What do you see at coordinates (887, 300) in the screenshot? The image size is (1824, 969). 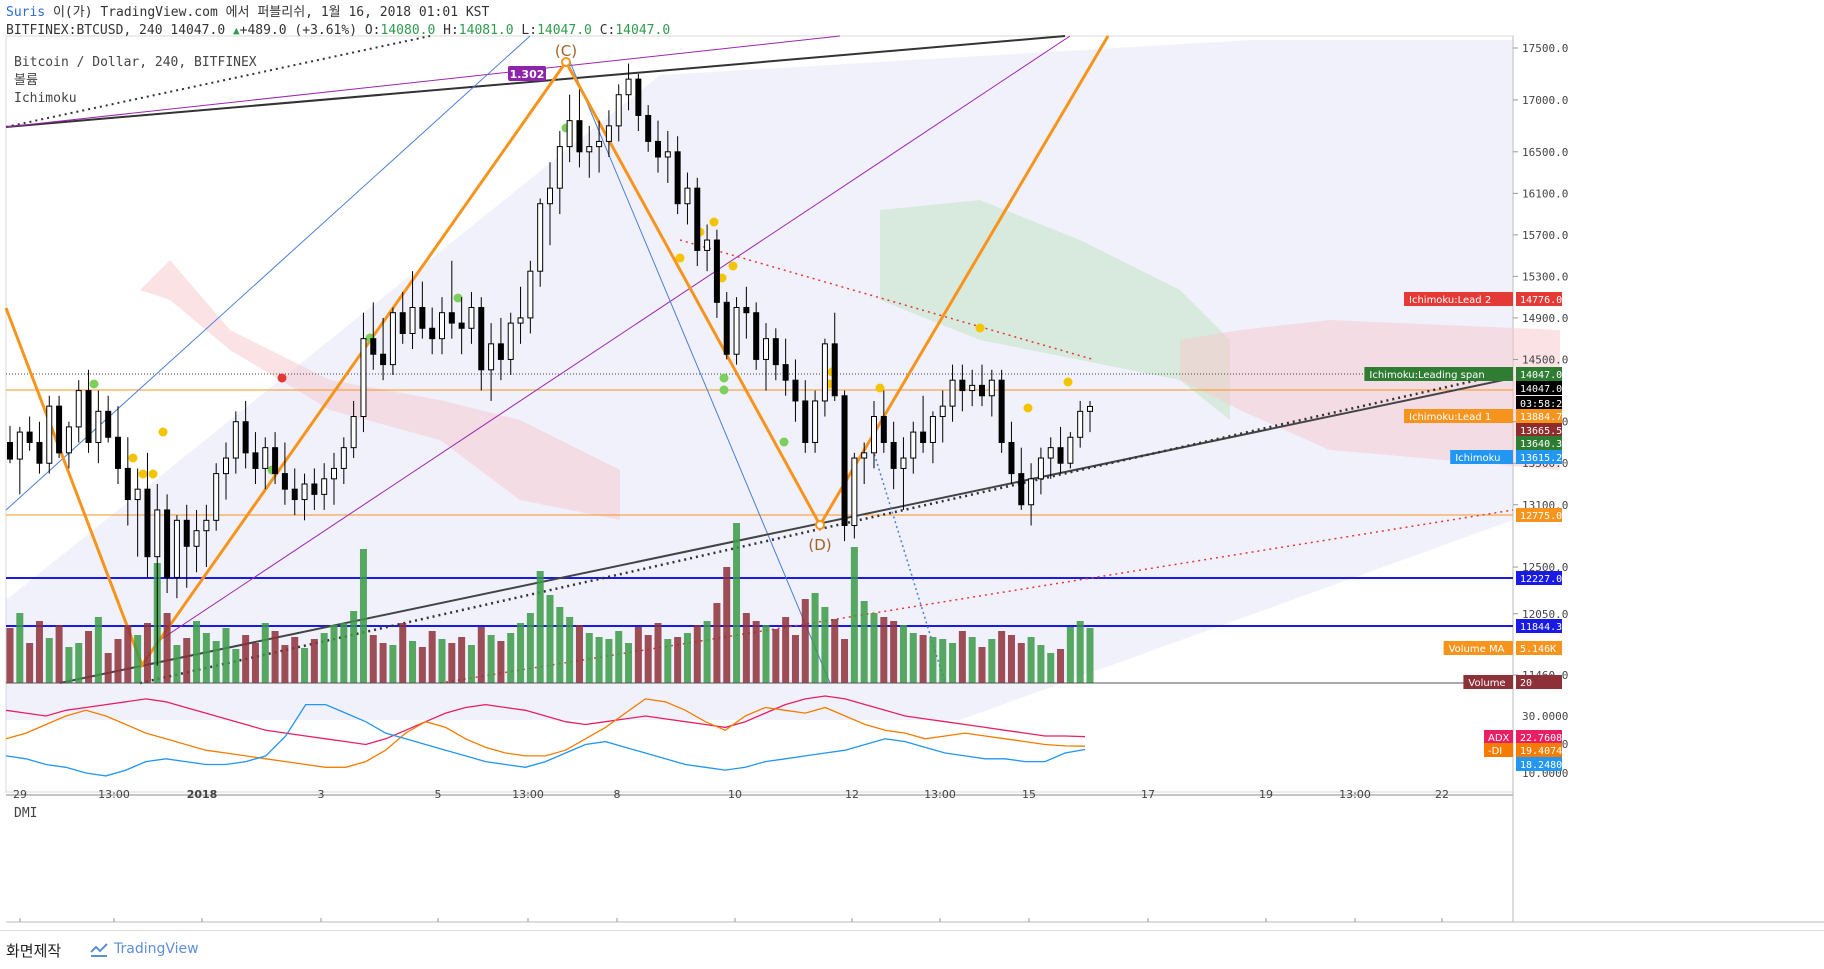 I see `red-dotted-resistance` at bounding box center [887, 300].